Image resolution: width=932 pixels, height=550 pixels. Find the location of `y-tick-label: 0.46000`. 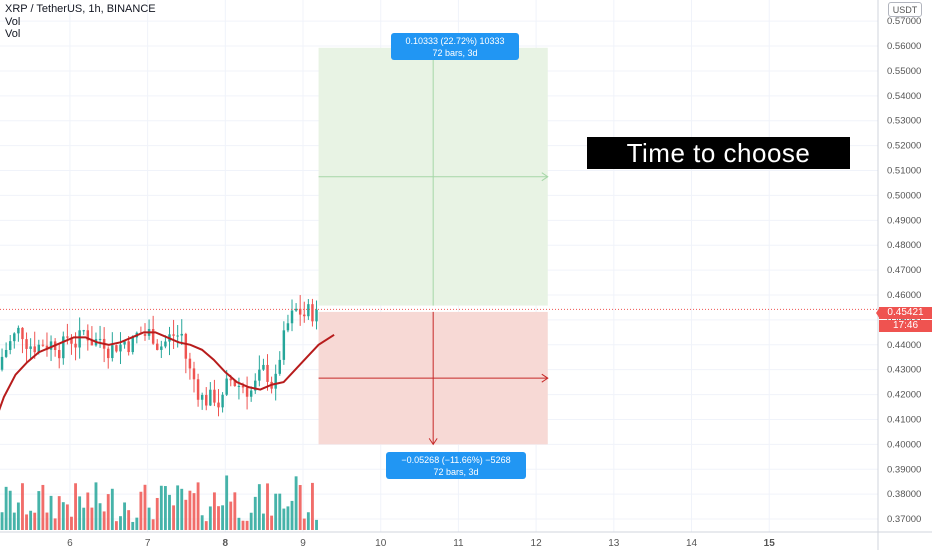

y-tick-label: 0.46000 is located at coordinates (904, 295).